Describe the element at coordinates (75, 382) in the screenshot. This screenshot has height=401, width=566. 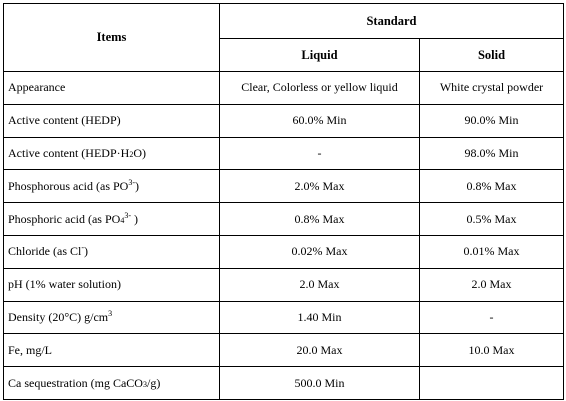
I see `item-text: Ca sequestration (mg CaCO` at that location.